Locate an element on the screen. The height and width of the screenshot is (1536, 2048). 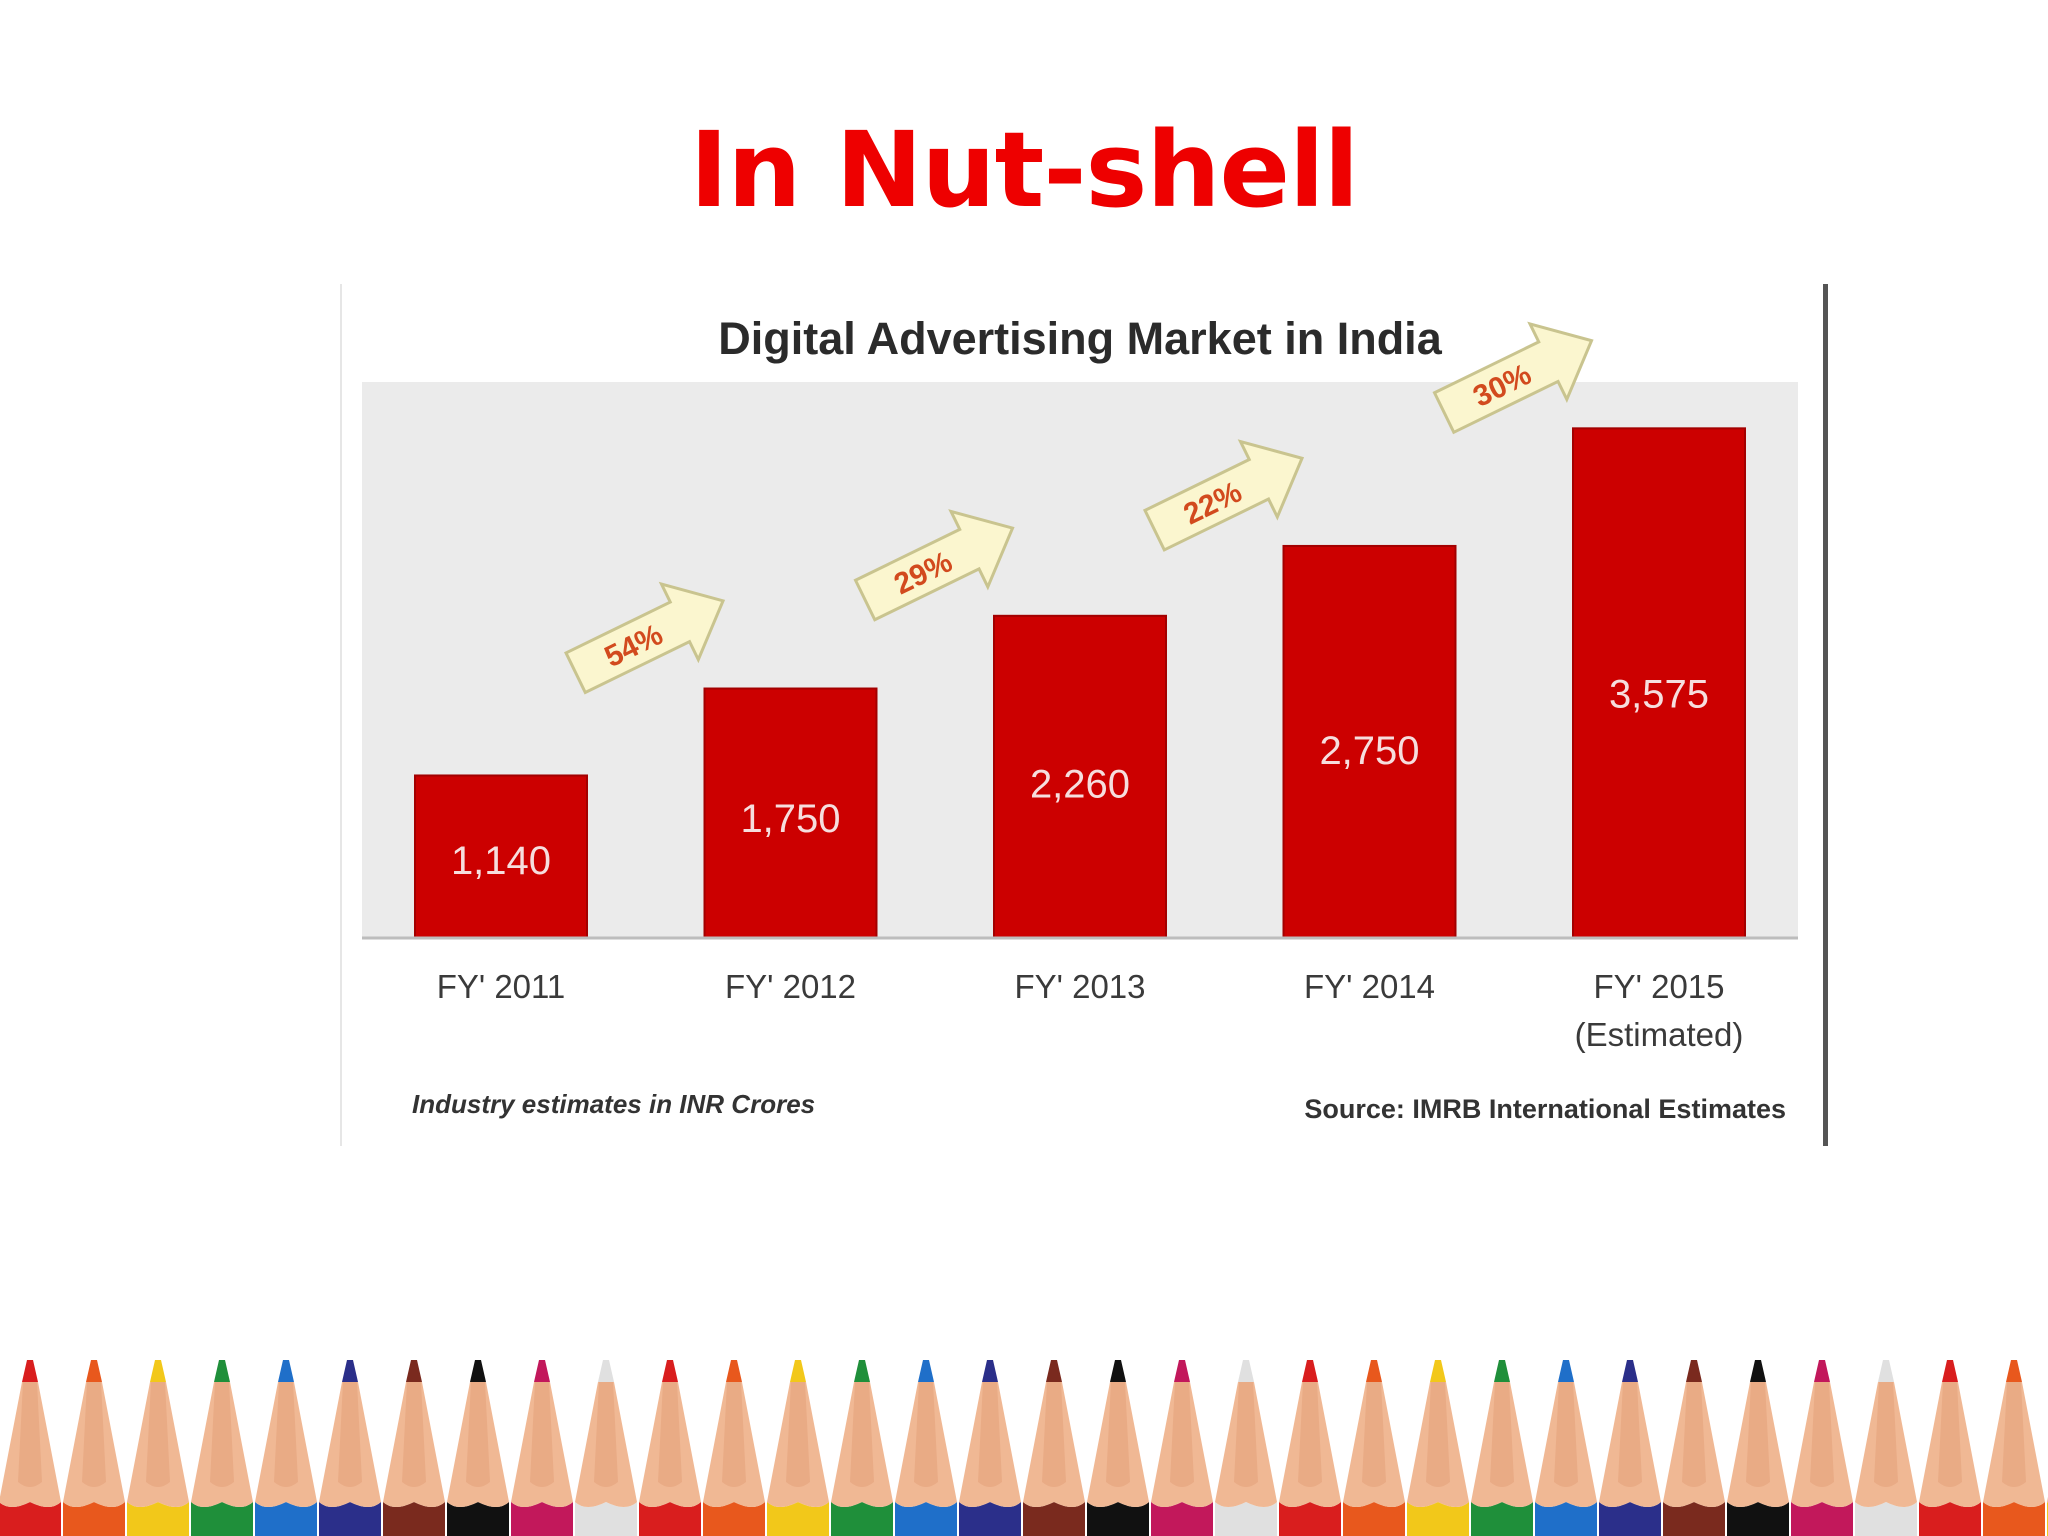
category-label: FY' 2013 is located at coordinates (1079, 986).